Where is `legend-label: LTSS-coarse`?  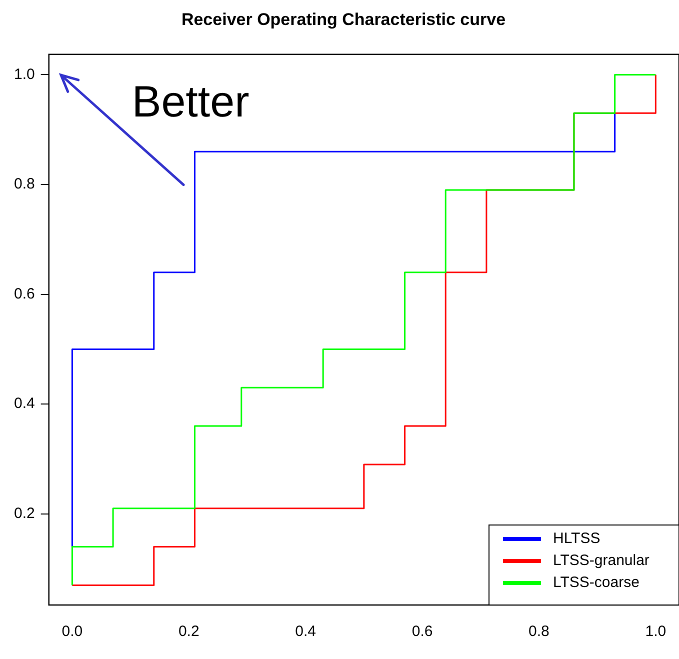
legend-label: LTSS-coarse is located at coordinates (596, 583).